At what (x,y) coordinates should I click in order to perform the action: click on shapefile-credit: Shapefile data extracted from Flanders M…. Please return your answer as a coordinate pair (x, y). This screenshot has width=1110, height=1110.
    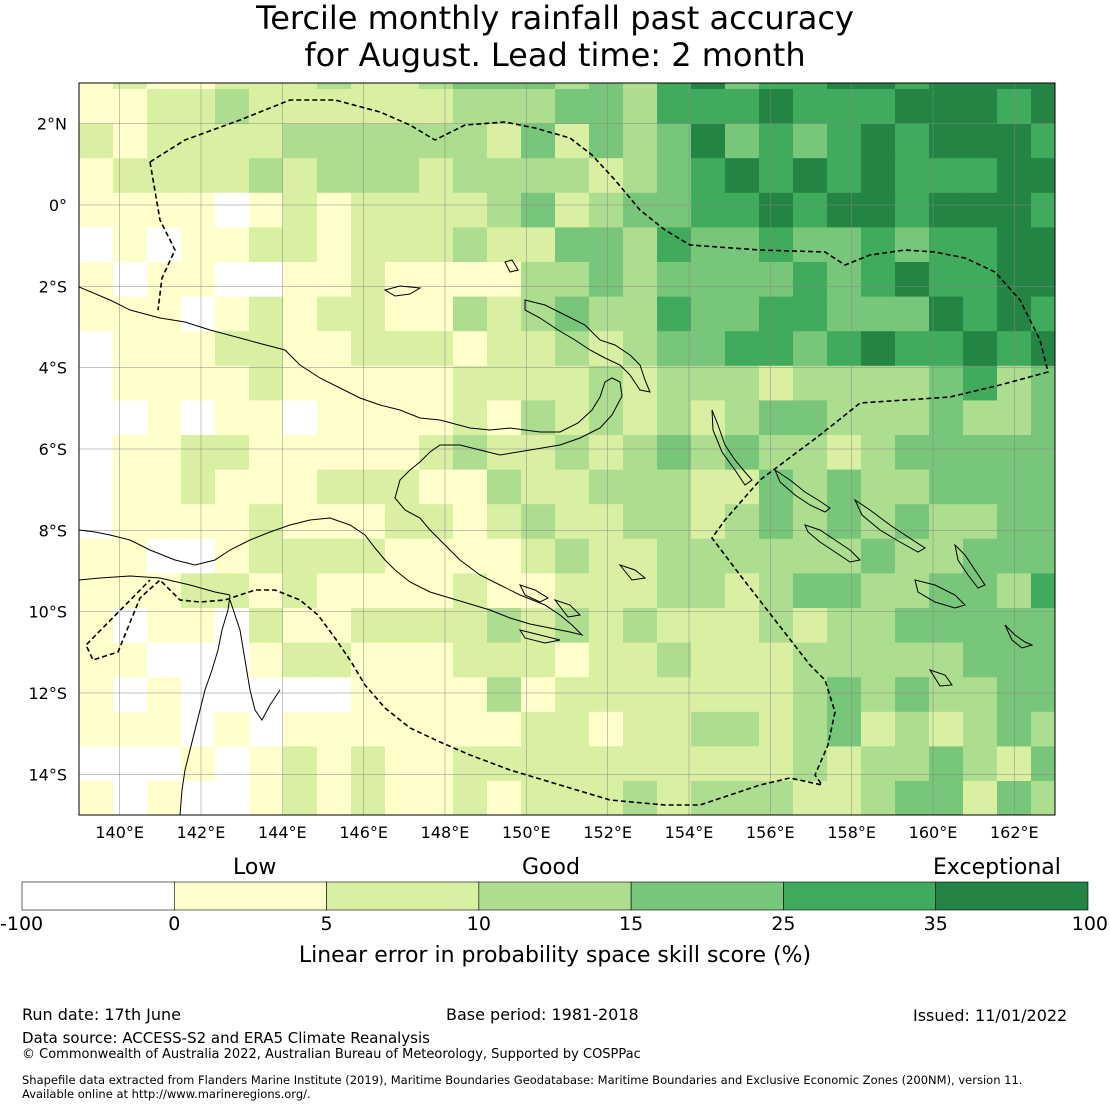
    Looking at the image, I should click on (522, 1080).